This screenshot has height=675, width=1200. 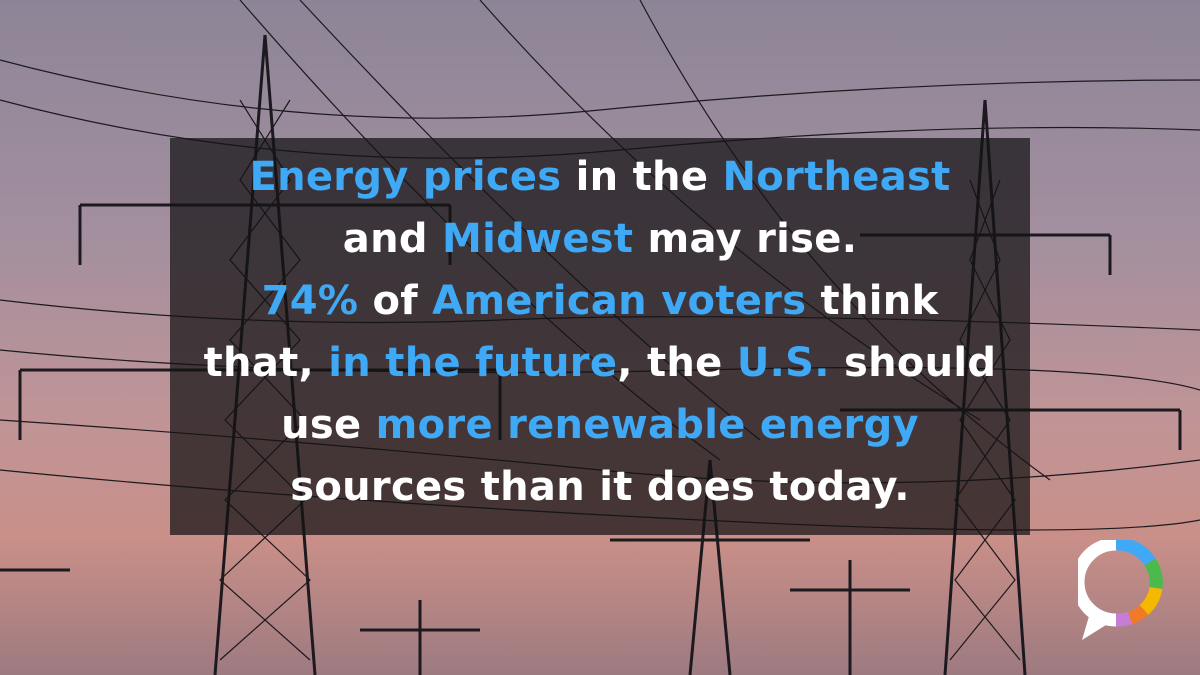 What do you see at coordinates (1120, 590) in the screenshot?
I see `logo` at bounding box center [1120, 590].